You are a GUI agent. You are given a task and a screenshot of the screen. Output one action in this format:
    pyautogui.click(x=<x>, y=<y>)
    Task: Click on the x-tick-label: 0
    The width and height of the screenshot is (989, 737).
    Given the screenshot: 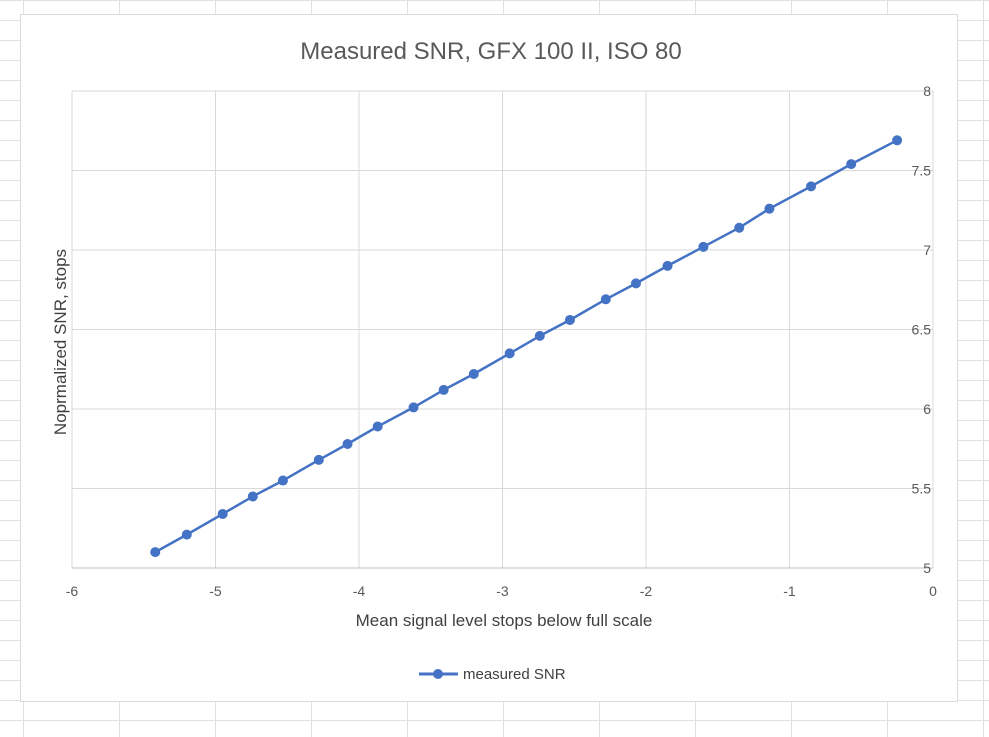 What is the action you would take?
    pyautogui.click(x=933, y=591)
    